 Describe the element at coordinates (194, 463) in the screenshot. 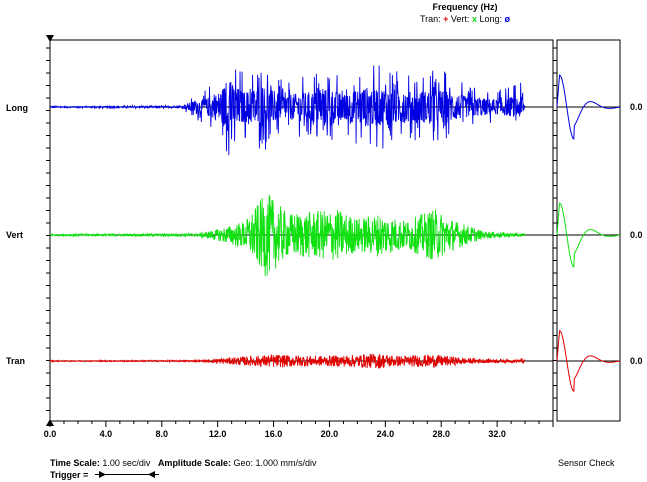

I see `amplitude-scale-label: Amplitude Scale:` at that location.